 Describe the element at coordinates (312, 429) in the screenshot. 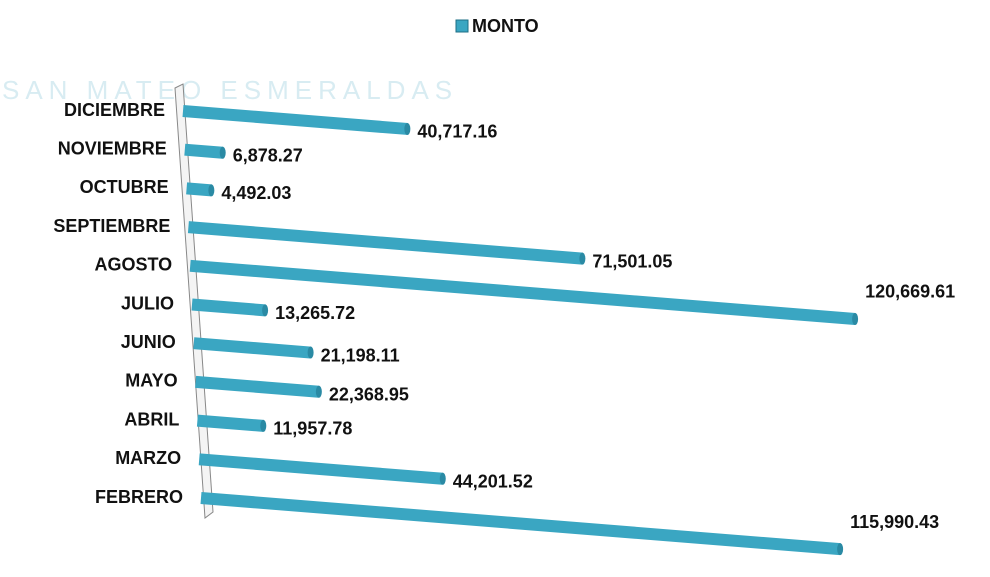

I see `value-label: 11,957.78` at that location.